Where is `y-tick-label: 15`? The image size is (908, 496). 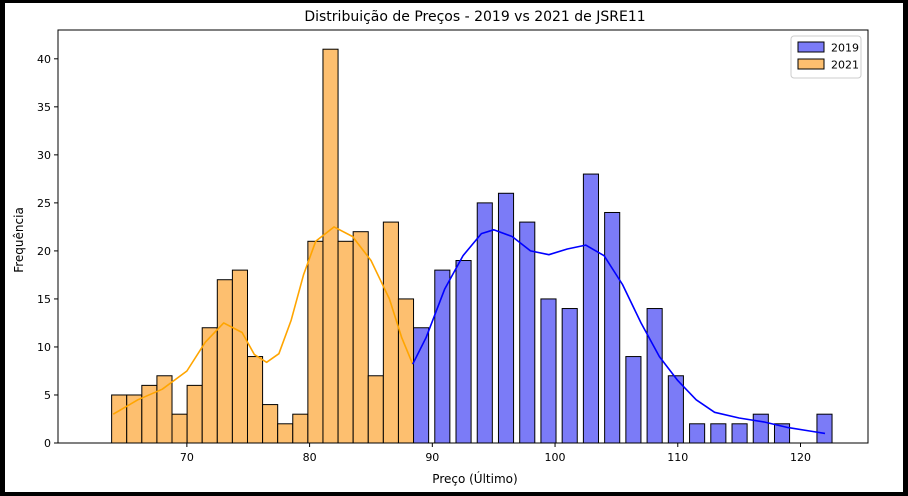
y-tick-label: 15 is located at coordinates (44, 299).